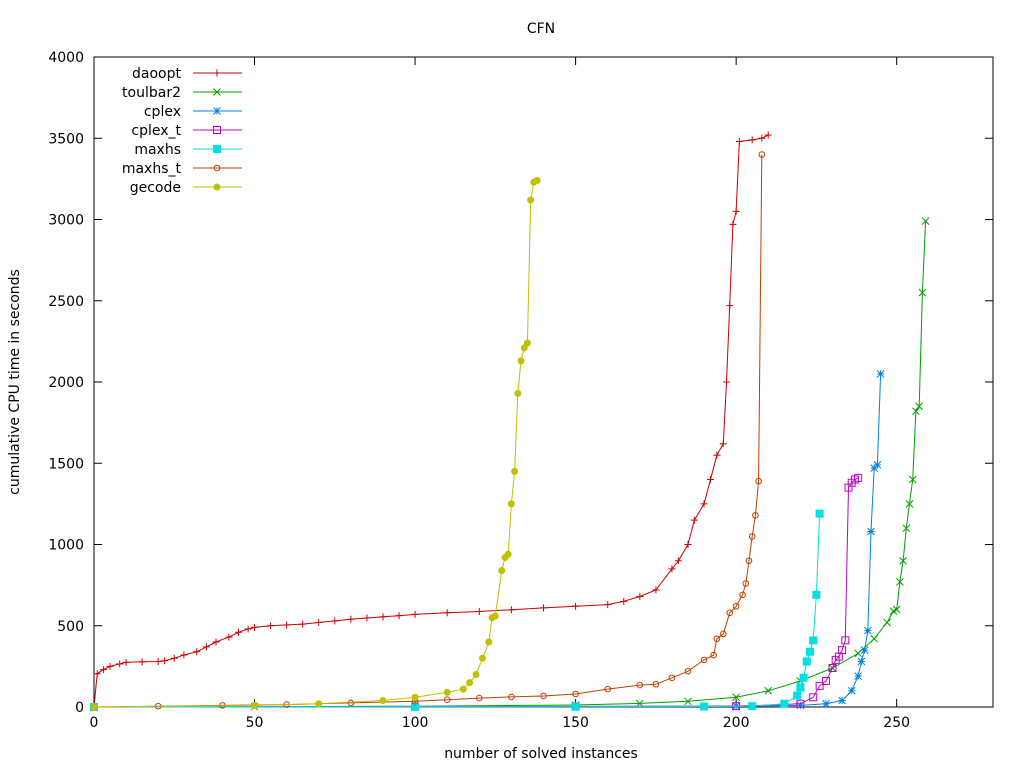 The width and height of the screenshot is (1024, 768). Describe the element at coordinates (79, 708) in the screenshot. I see `y-tick-label: 0` at that location.